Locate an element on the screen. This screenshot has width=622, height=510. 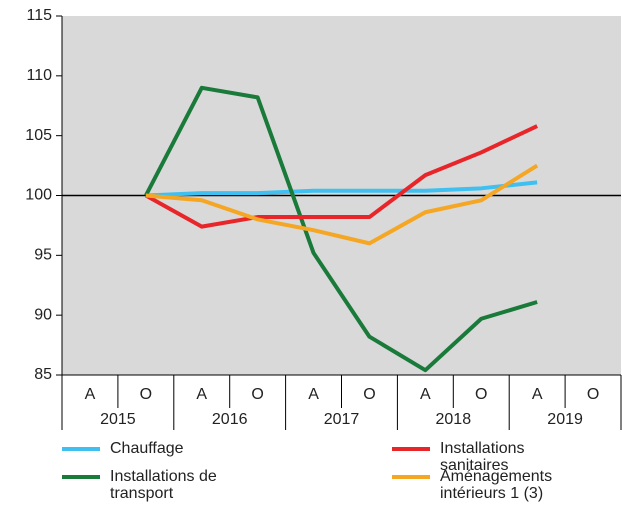
legend-item: Installations sanitaires is located at coordinates (502, 457).